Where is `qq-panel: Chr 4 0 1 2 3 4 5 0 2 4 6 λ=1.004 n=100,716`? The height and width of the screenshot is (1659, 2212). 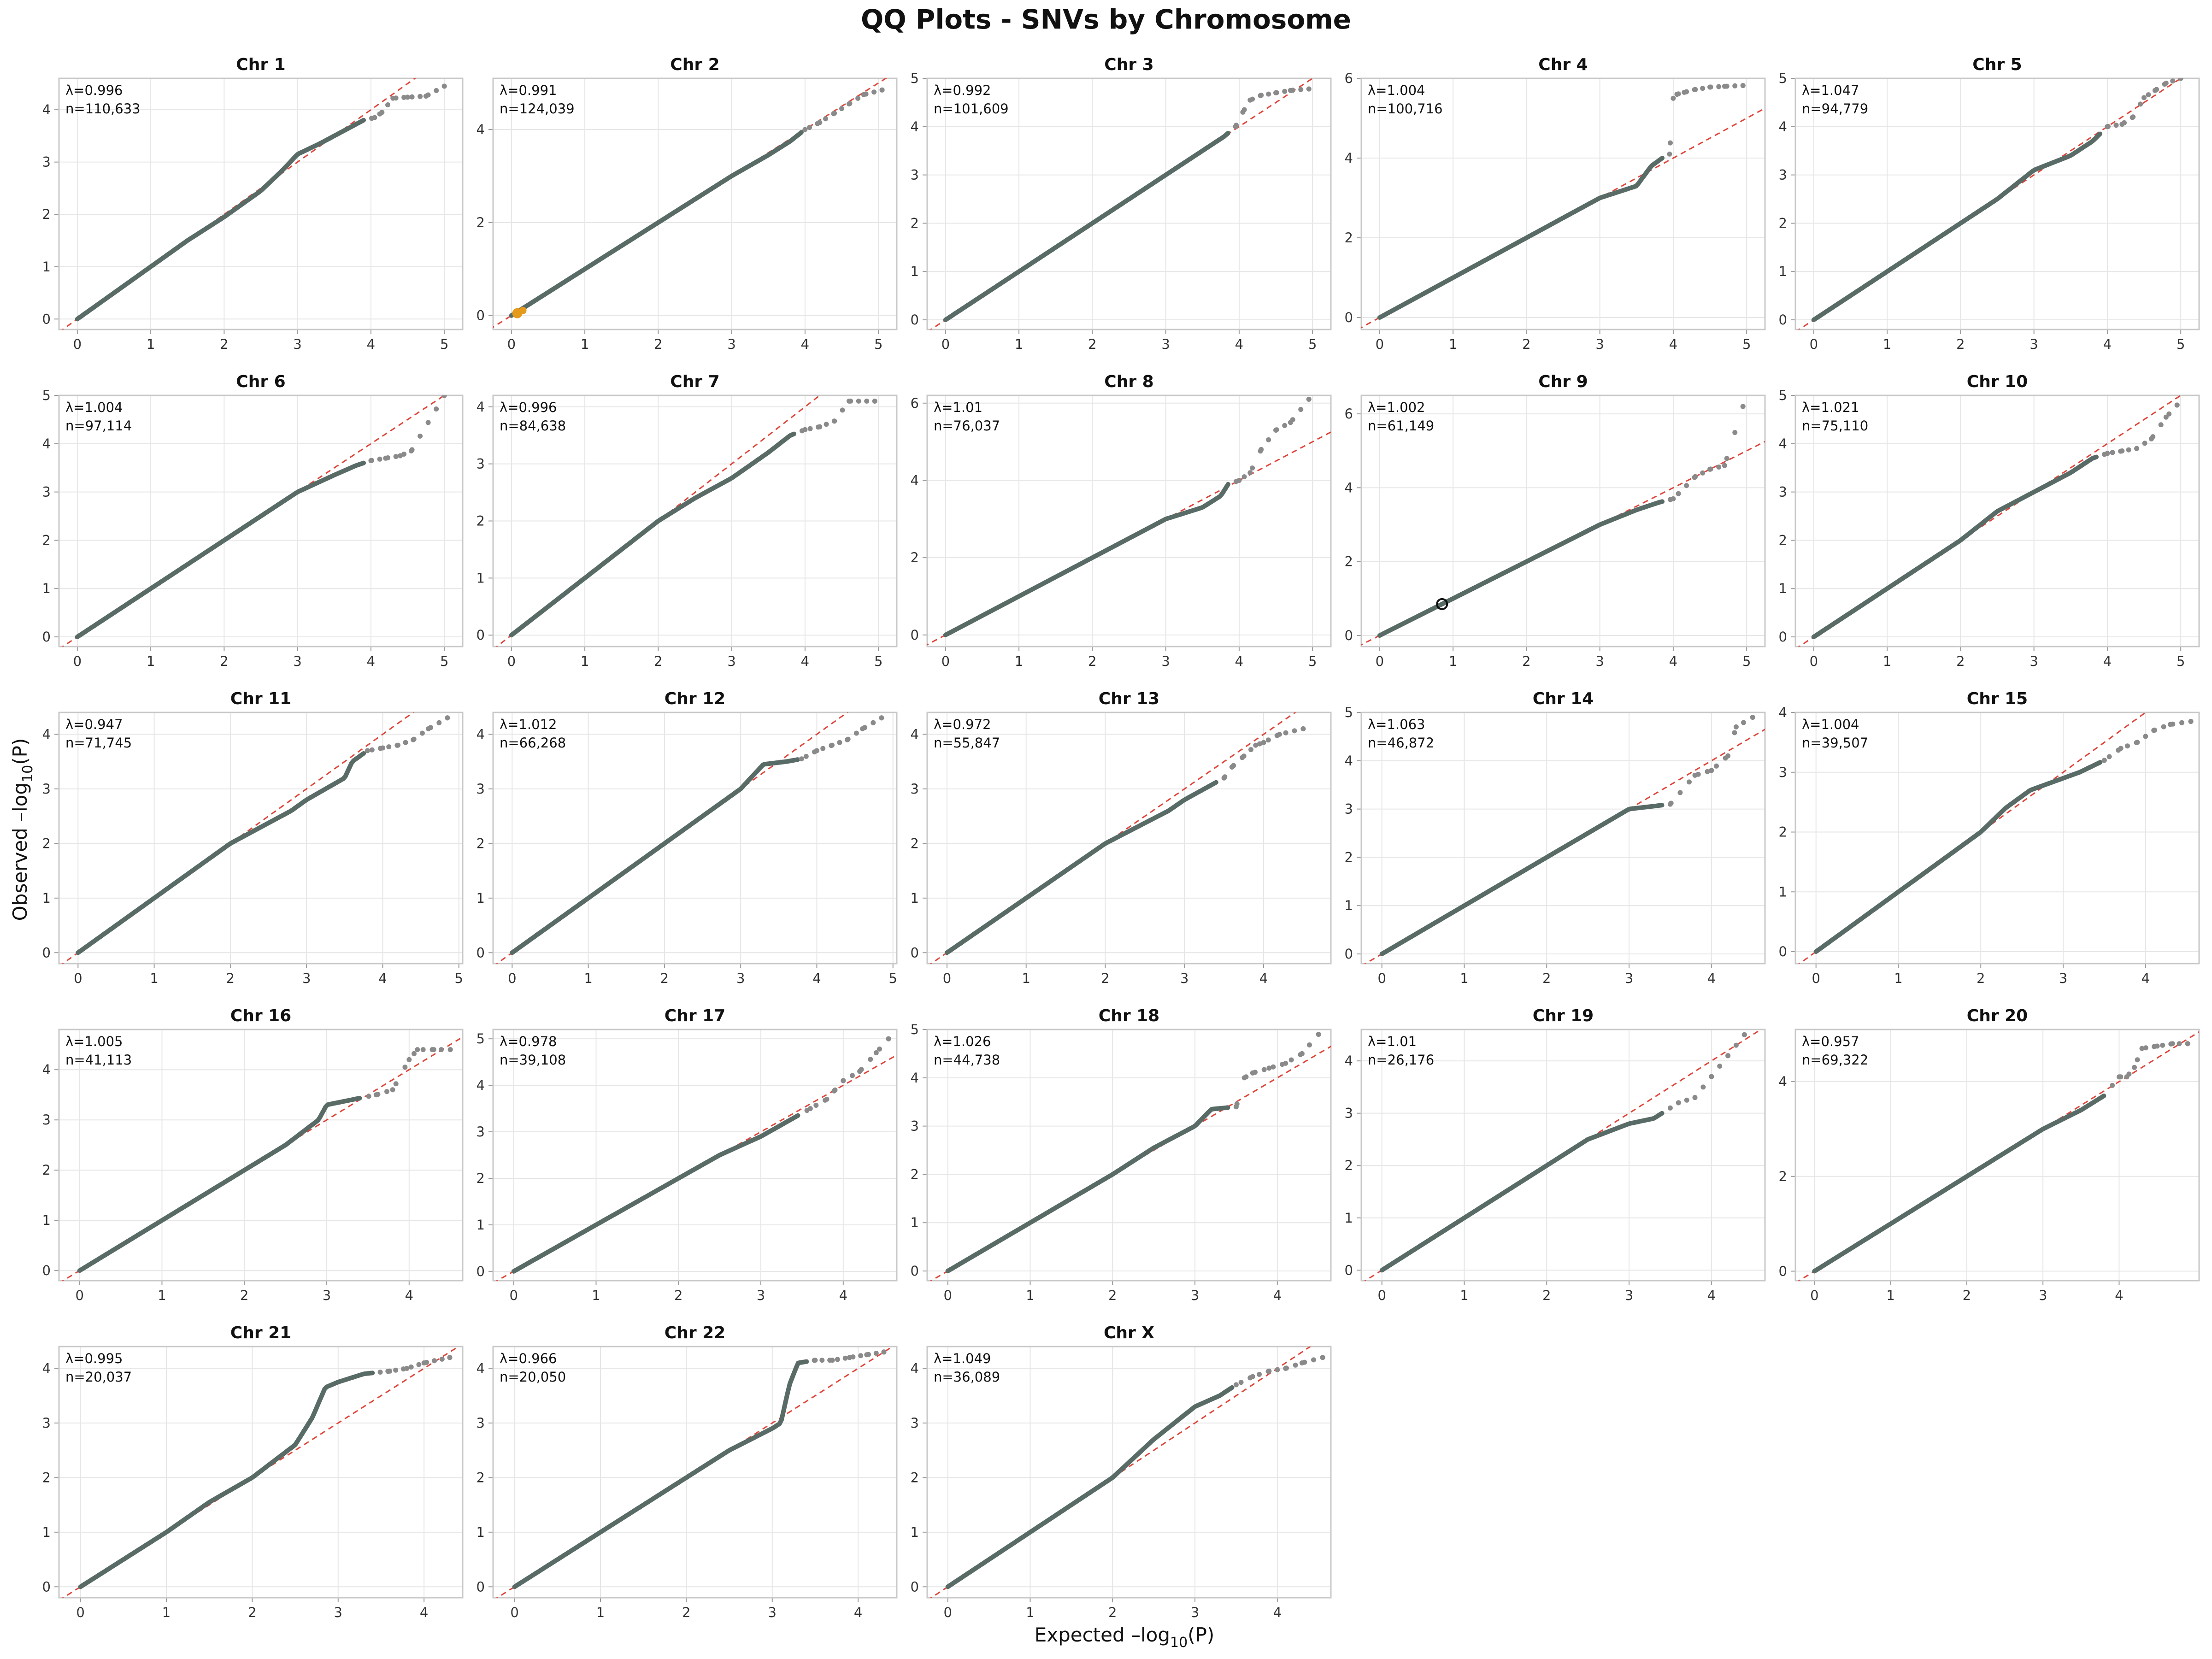
qq-panel: Chr 4 0 1 2 3 4 5 0 2 4 6 λ=1.004 n=100,716 is located at coordinates (1555, 203).